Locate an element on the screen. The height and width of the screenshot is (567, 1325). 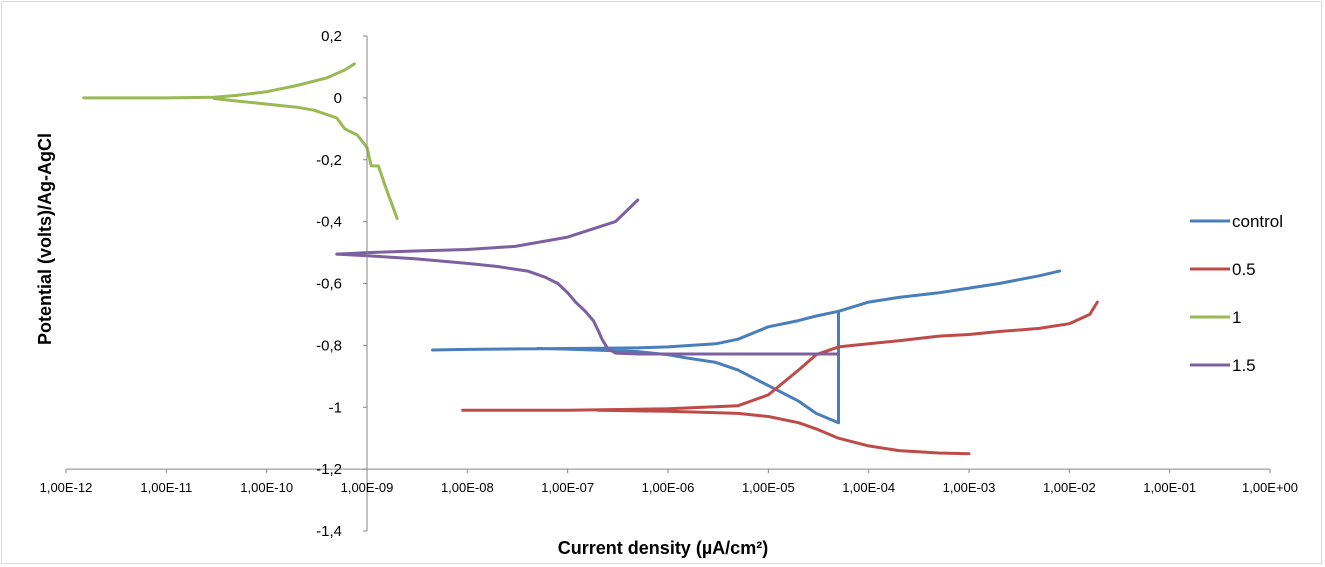
x-tick-label: 1,00E+00 is located at coordinates (1270, 487).